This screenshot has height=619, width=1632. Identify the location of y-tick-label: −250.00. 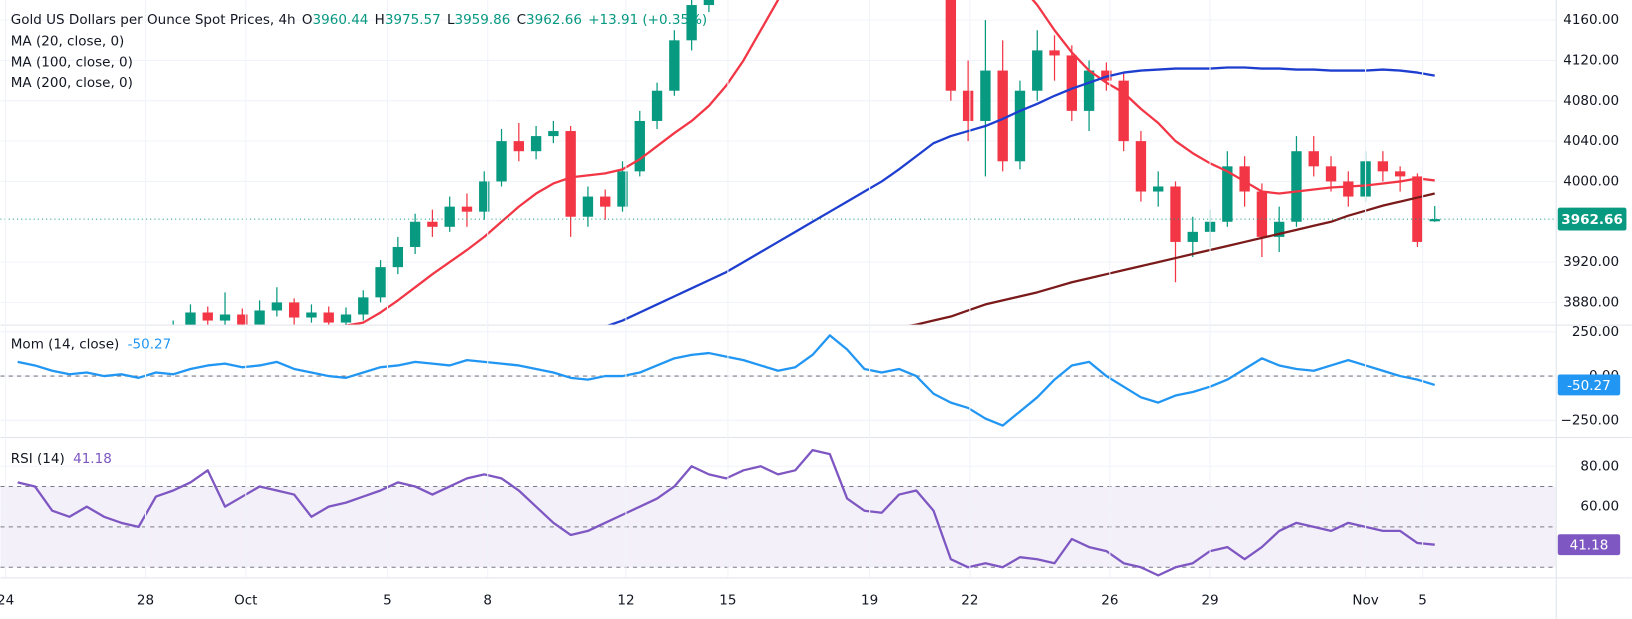
(1590, 420).